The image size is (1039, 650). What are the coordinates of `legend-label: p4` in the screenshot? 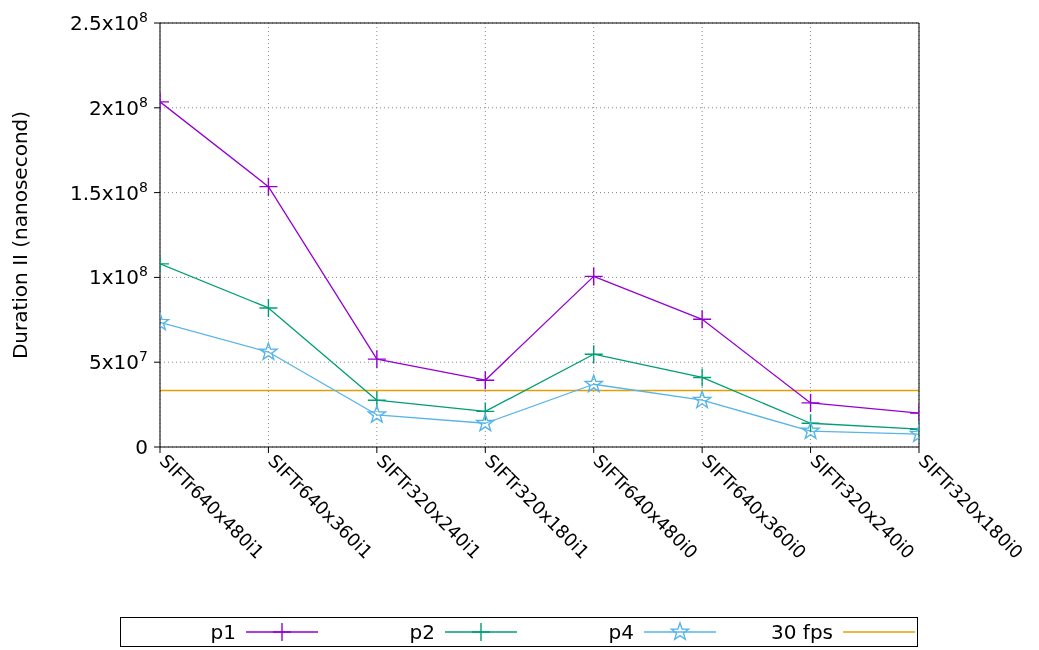 It's located at (621, 632).